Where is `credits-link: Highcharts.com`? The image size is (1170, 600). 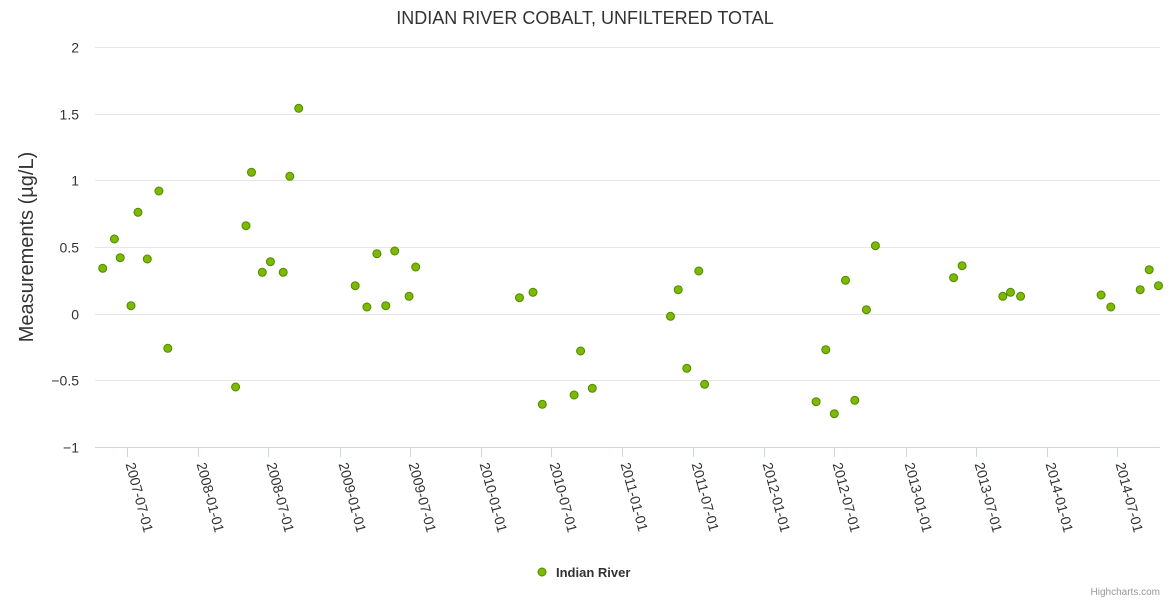
credits-link: Highcharts.com is located at coordinates (1125, 592).